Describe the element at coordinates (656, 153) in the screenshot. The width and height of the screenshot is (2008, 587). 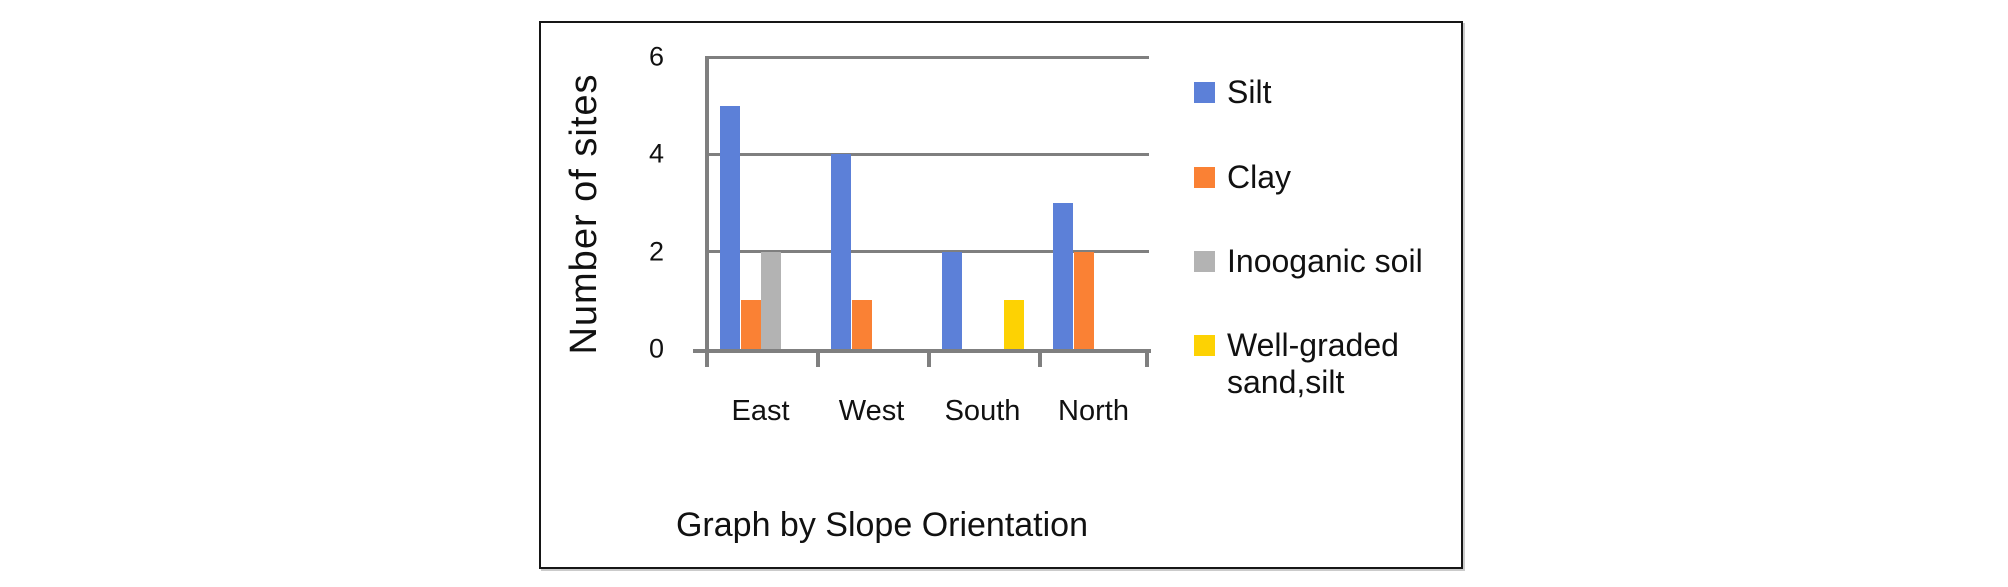
I see `y-tick-label-4: 4` at that location.